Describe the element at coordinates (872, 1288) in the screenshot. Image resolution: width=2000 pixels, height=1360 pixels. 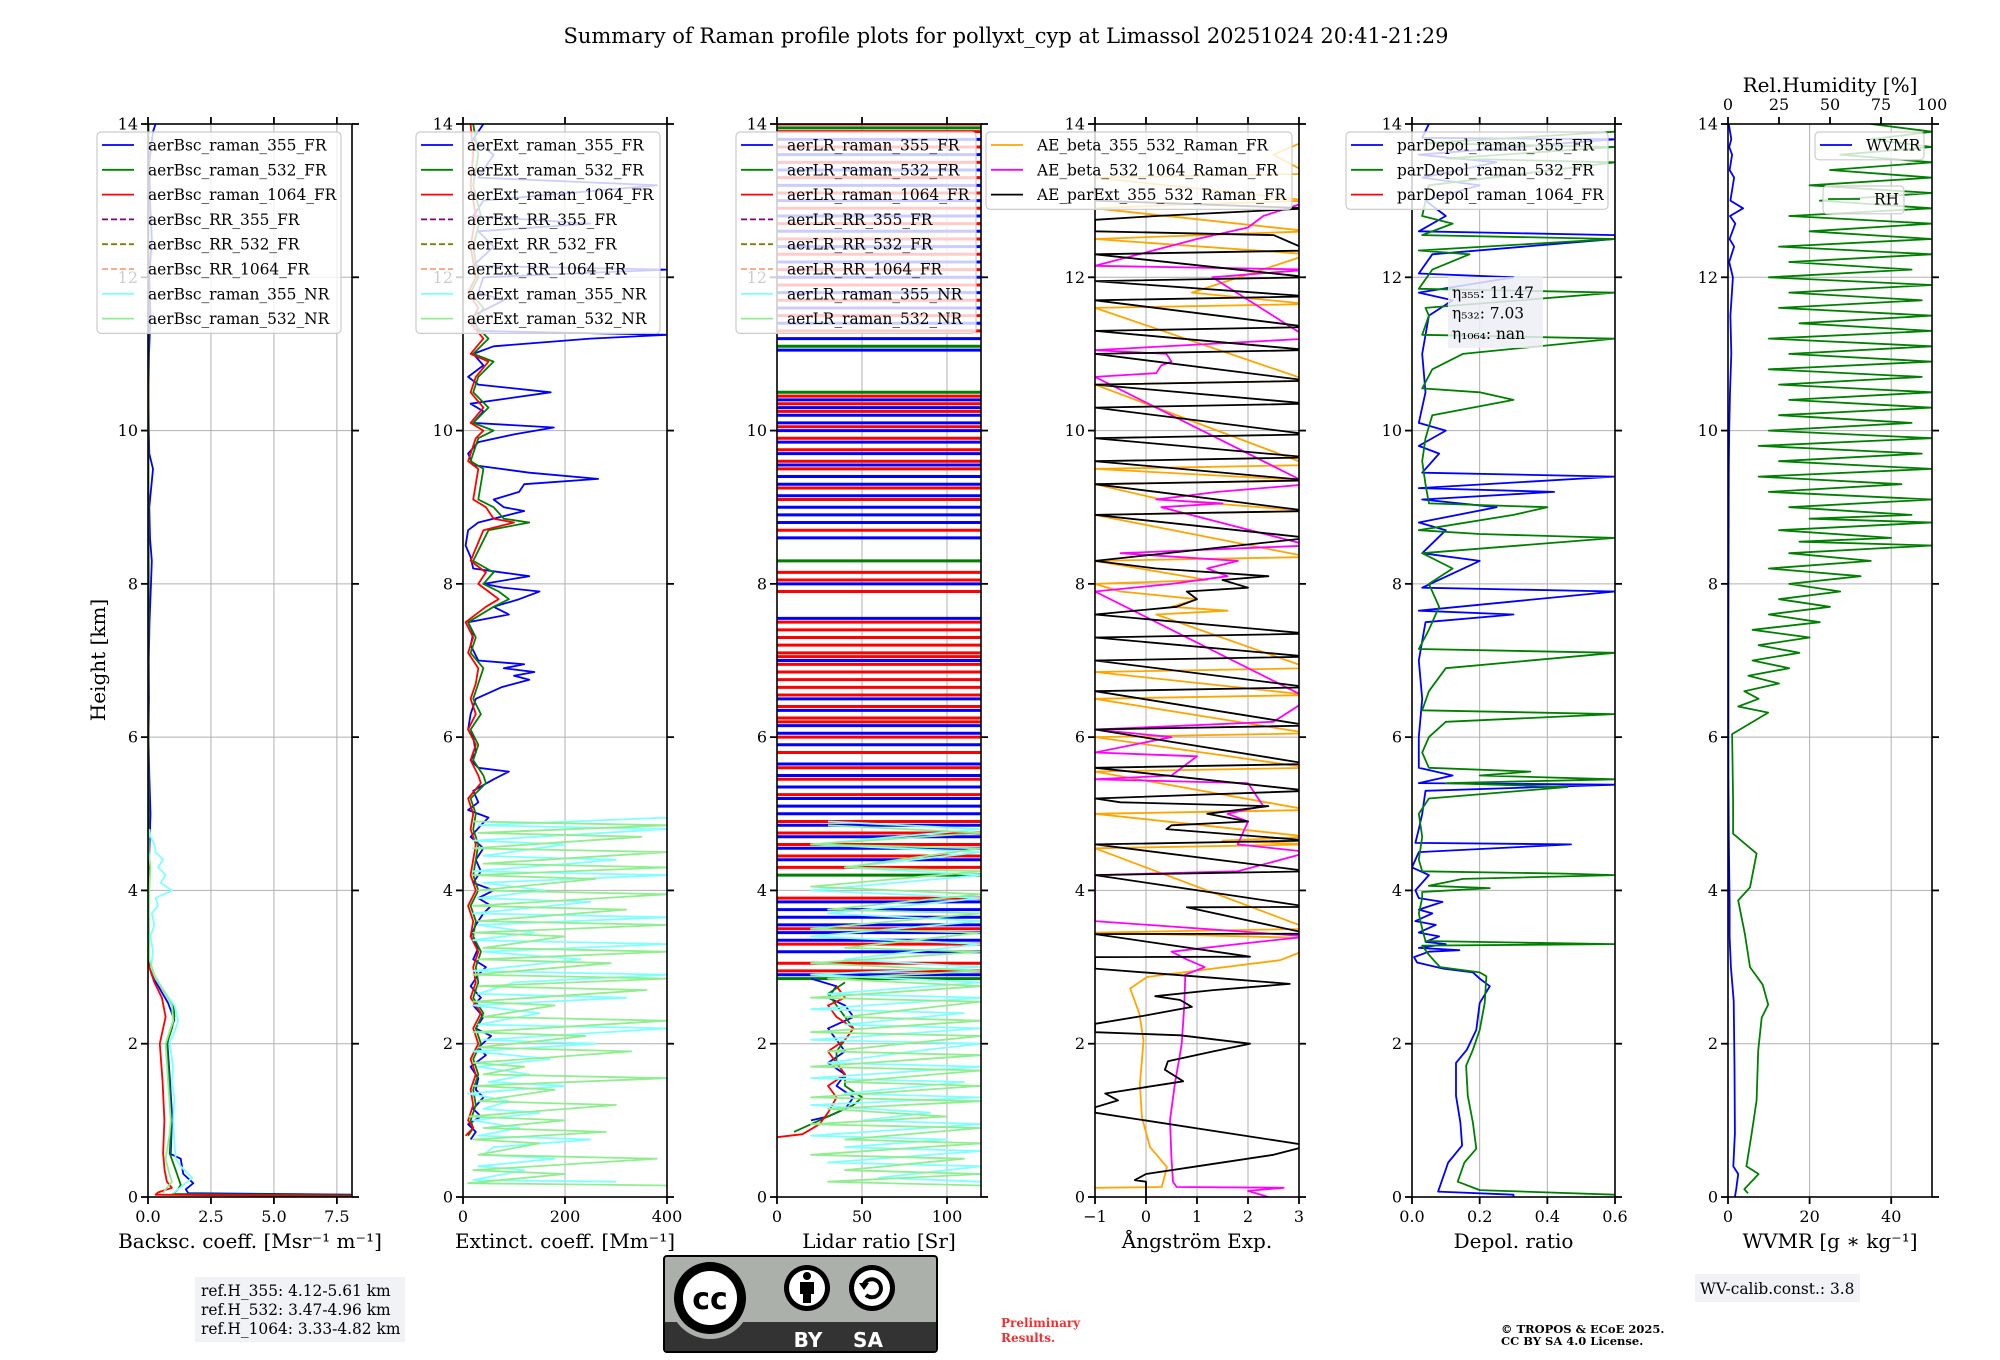
I see `circular-arrow-icon` at that location.